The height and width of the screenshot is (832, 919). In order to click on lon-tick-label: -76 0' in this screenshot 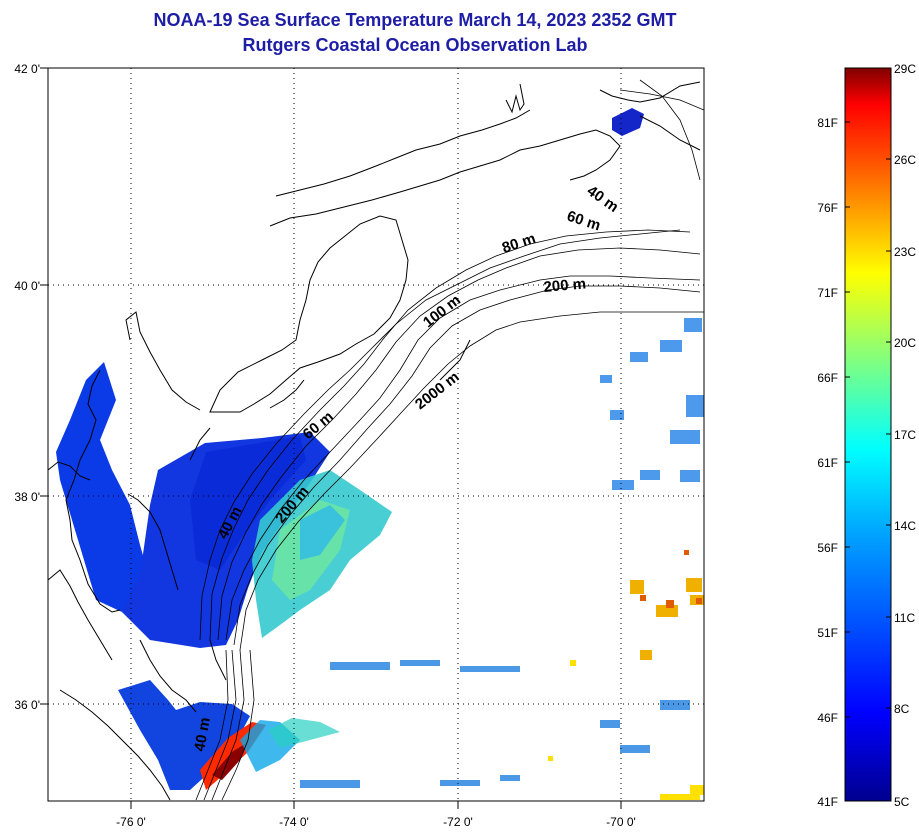, I will do `click(131, 822)`.